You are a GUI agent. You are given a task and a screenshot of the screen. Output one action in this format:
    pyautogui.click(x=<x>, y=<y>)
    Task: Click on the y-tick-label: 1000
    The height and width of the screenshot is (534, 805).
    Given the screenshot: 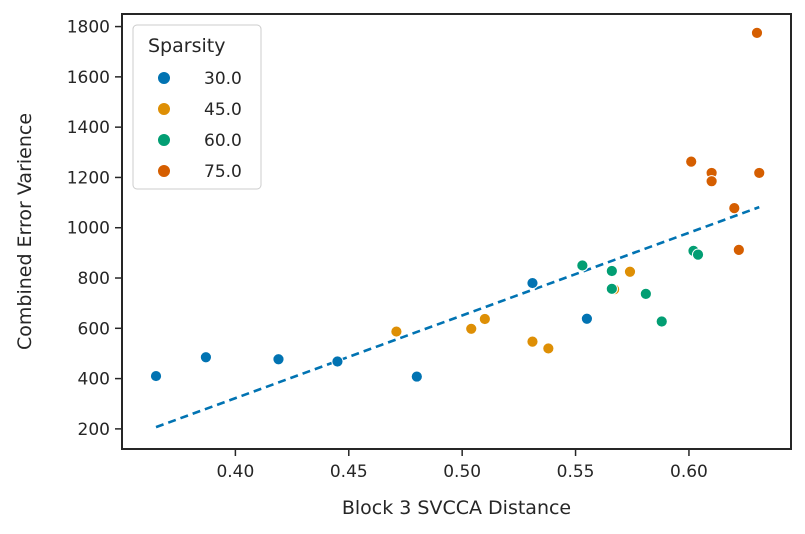 What is the action you would take?
    pyautogui.click(x=88, y=229)
    